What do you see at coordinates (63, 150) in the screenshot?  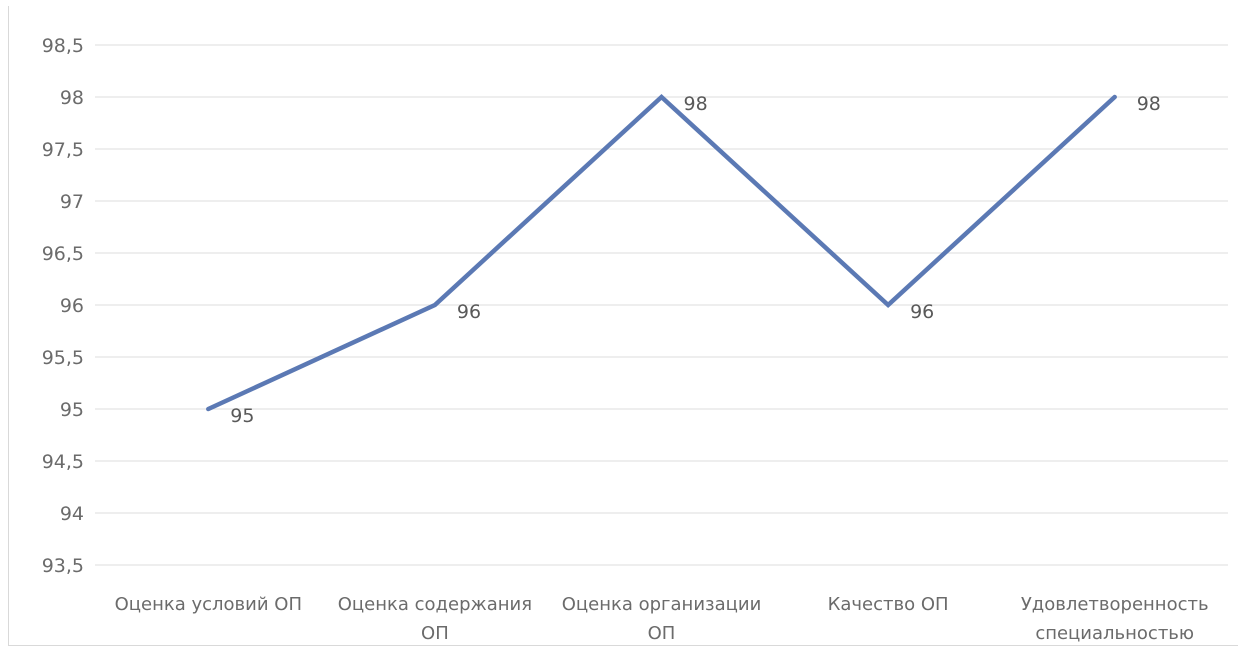 I see `y-tick-label: 97,5` at bounding box center [63, 150].